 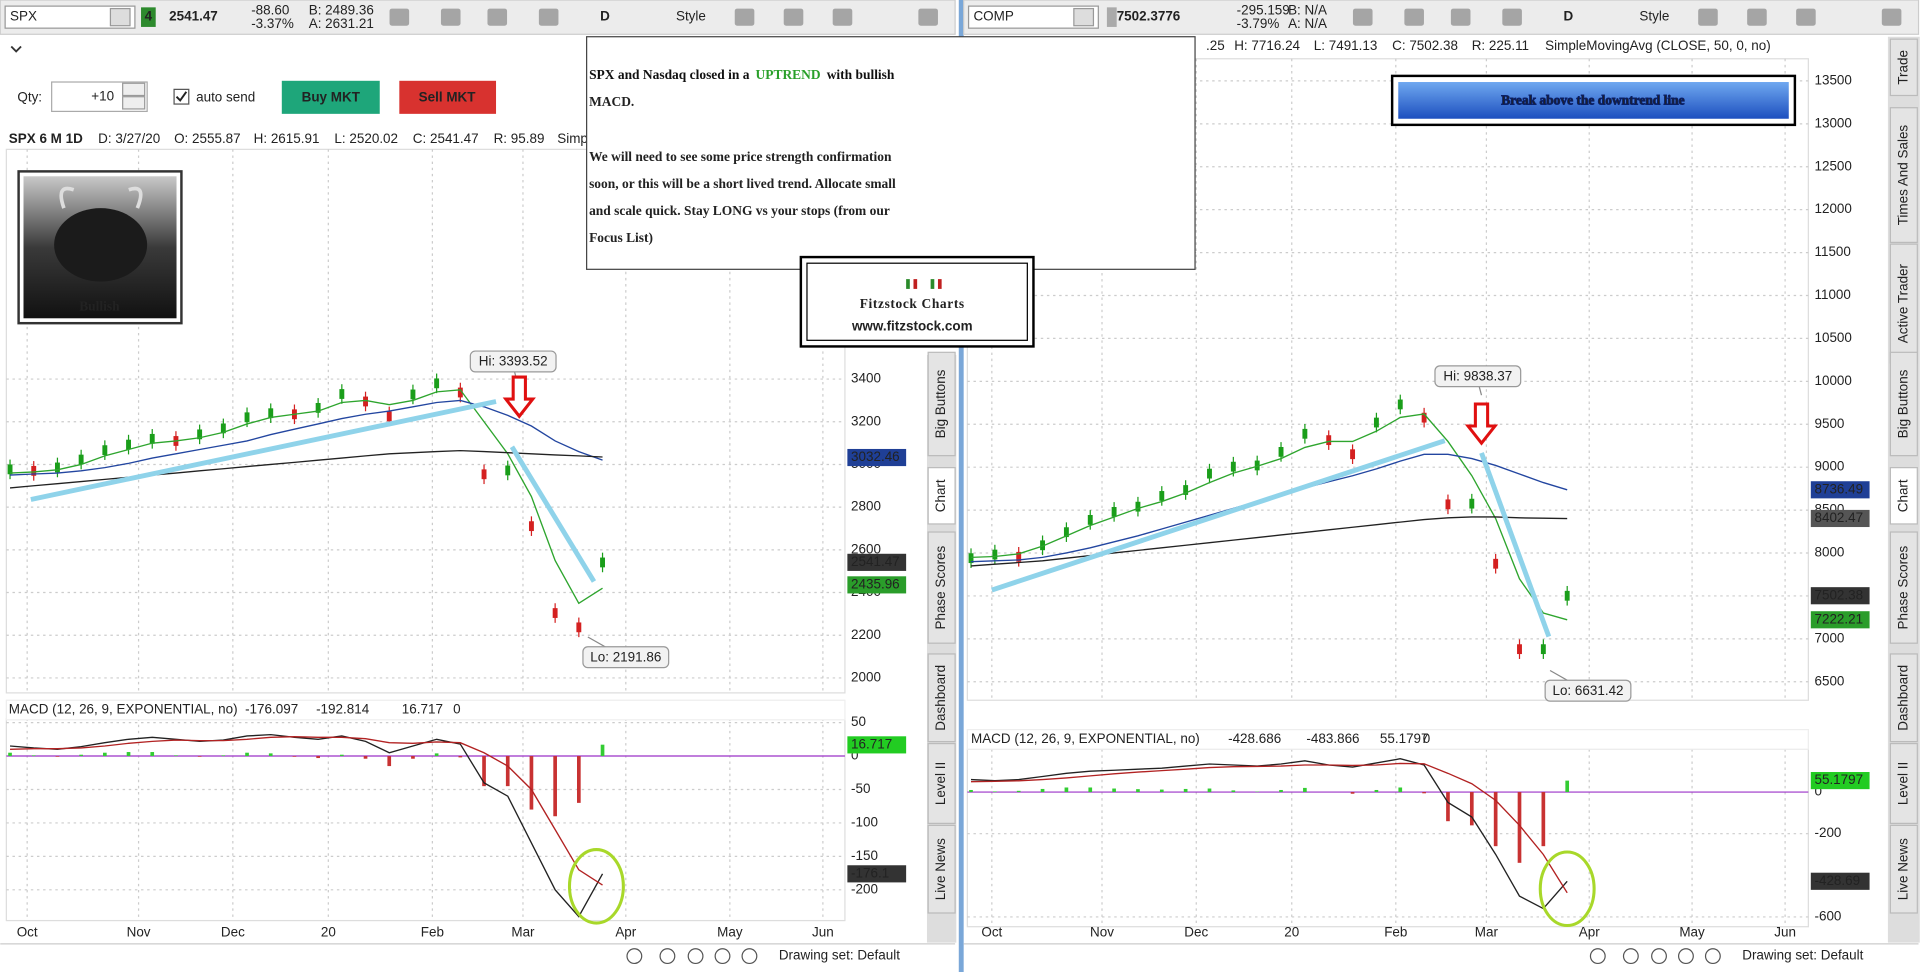 I want to click on header-item: Simp, so click(x=572, y=138).